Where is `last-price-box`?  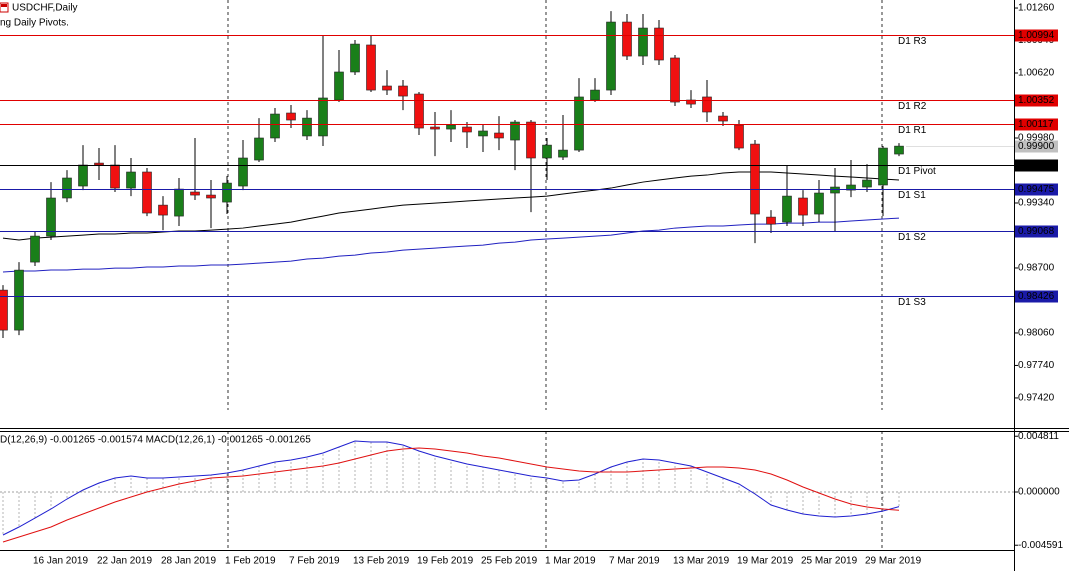
last-price-box is located at coordinates (1036, 146).